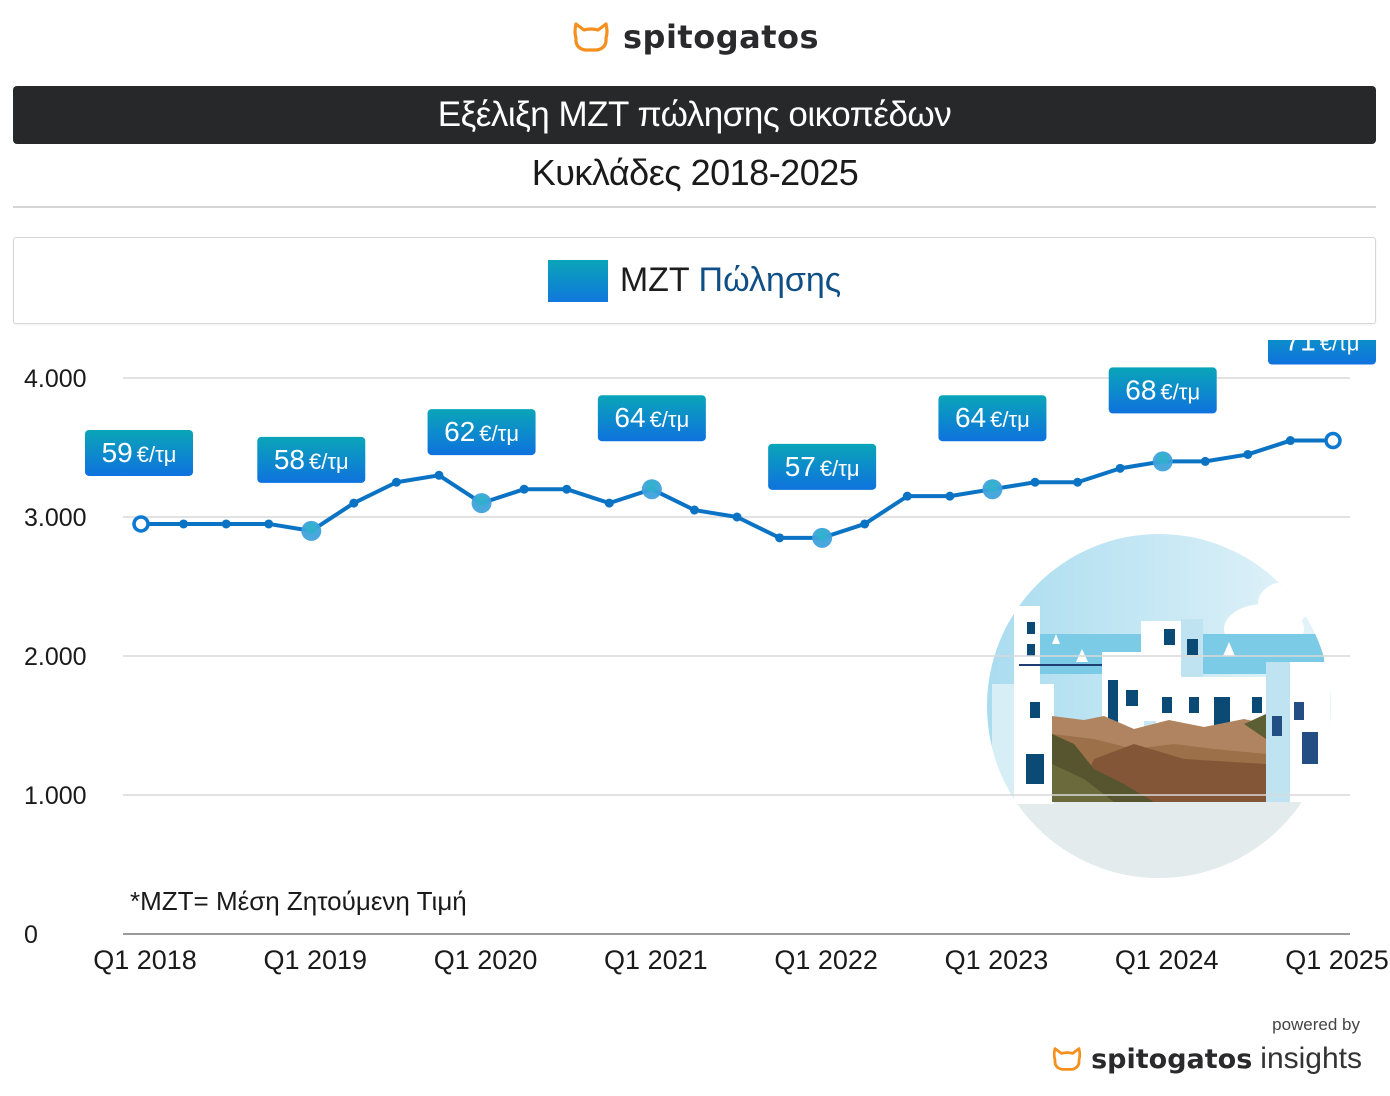 The height and width of the screenshot is (1096, 1390). I want to click on data-label: 68 €/τμ, so click(1162, 390).